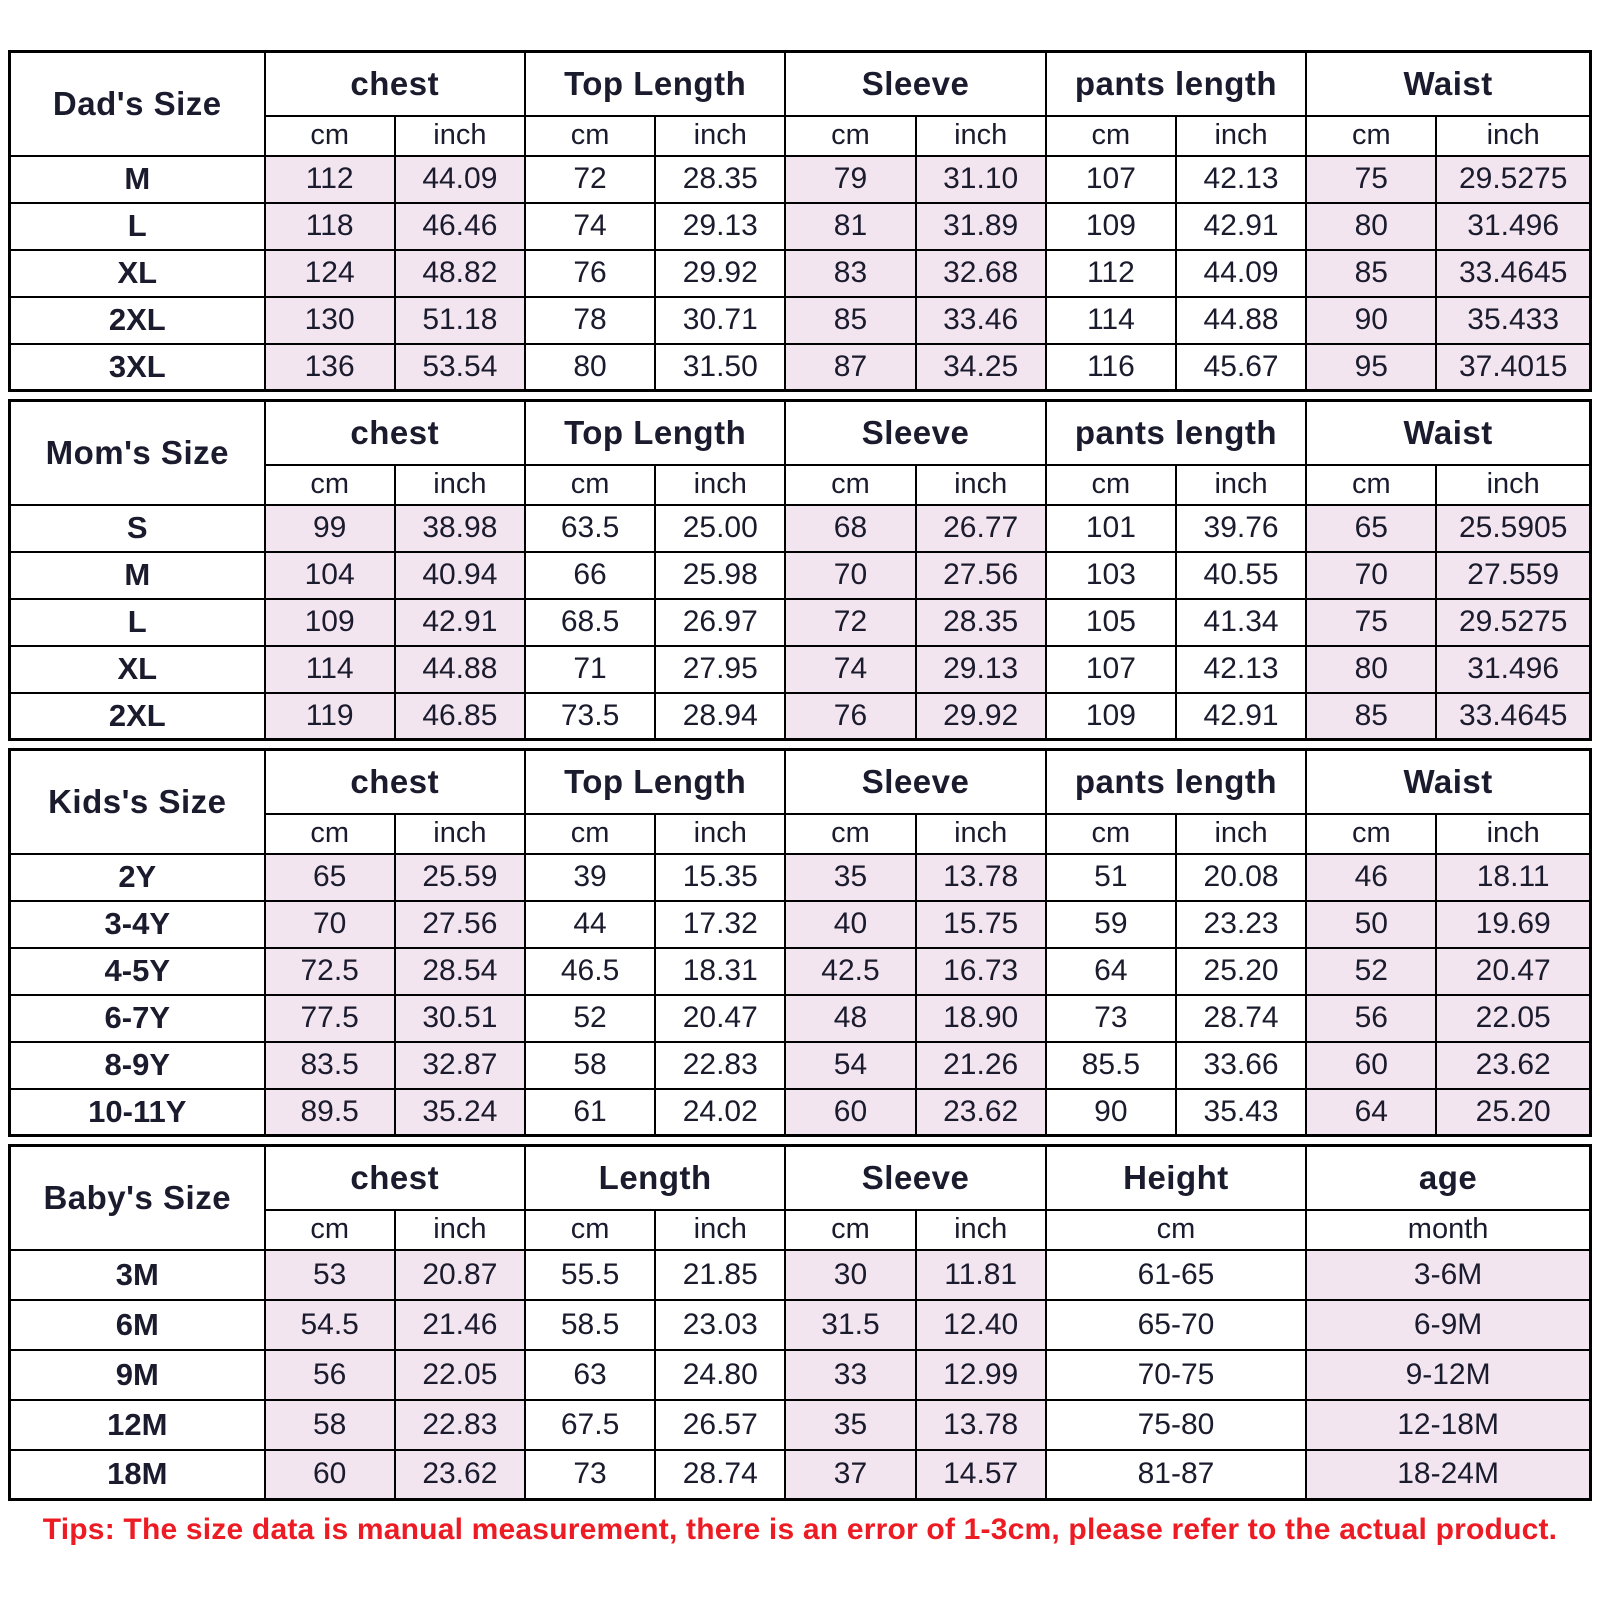  Describe the element at coordinates (850, 179) in the screenshot. I see `cell-sleeve: 79` at that location.